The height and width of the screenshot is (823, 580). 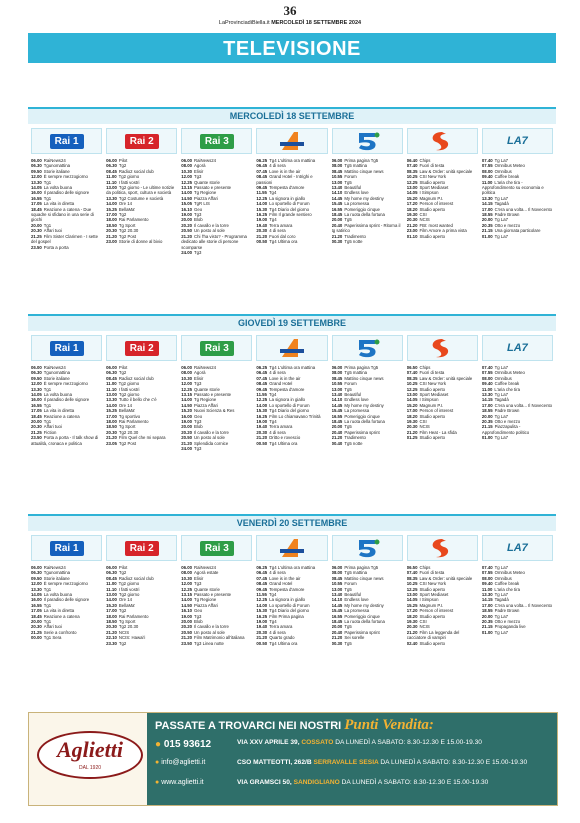 I want to click on program-time: 17.00, so click(x=111, y=215).